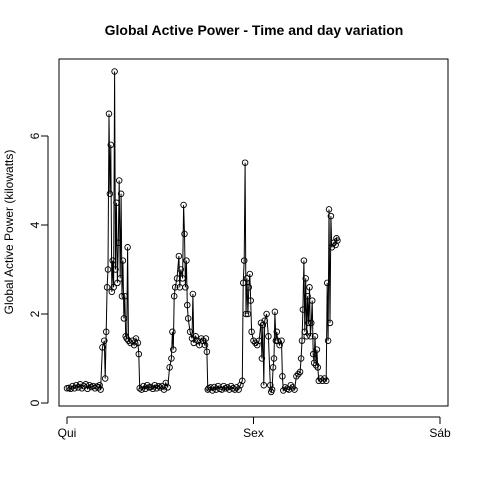  I want to click on y-tick-label: 6, so click(35, 135).